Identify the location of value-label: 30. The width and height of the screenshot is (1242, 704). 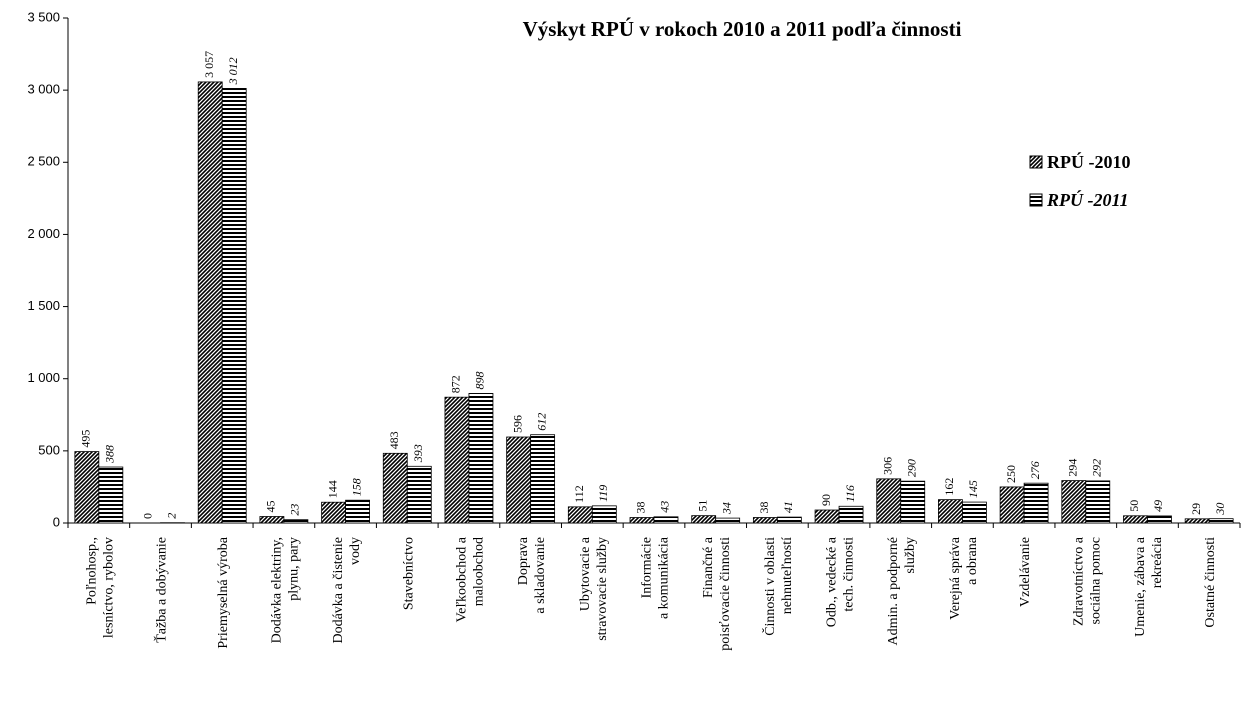
(1220, 509).